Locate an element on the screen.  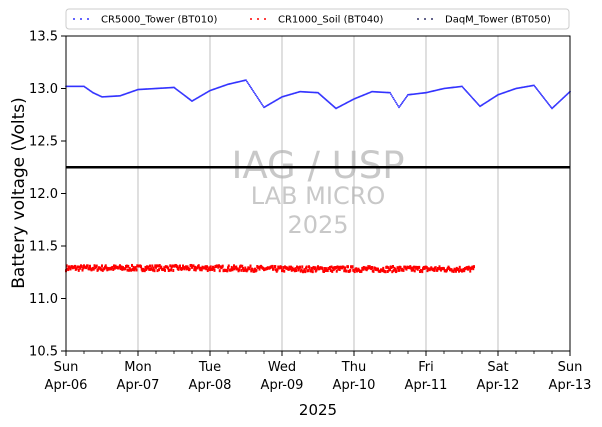
x-axis-title: 2025 is located at coordinates (318, 410).